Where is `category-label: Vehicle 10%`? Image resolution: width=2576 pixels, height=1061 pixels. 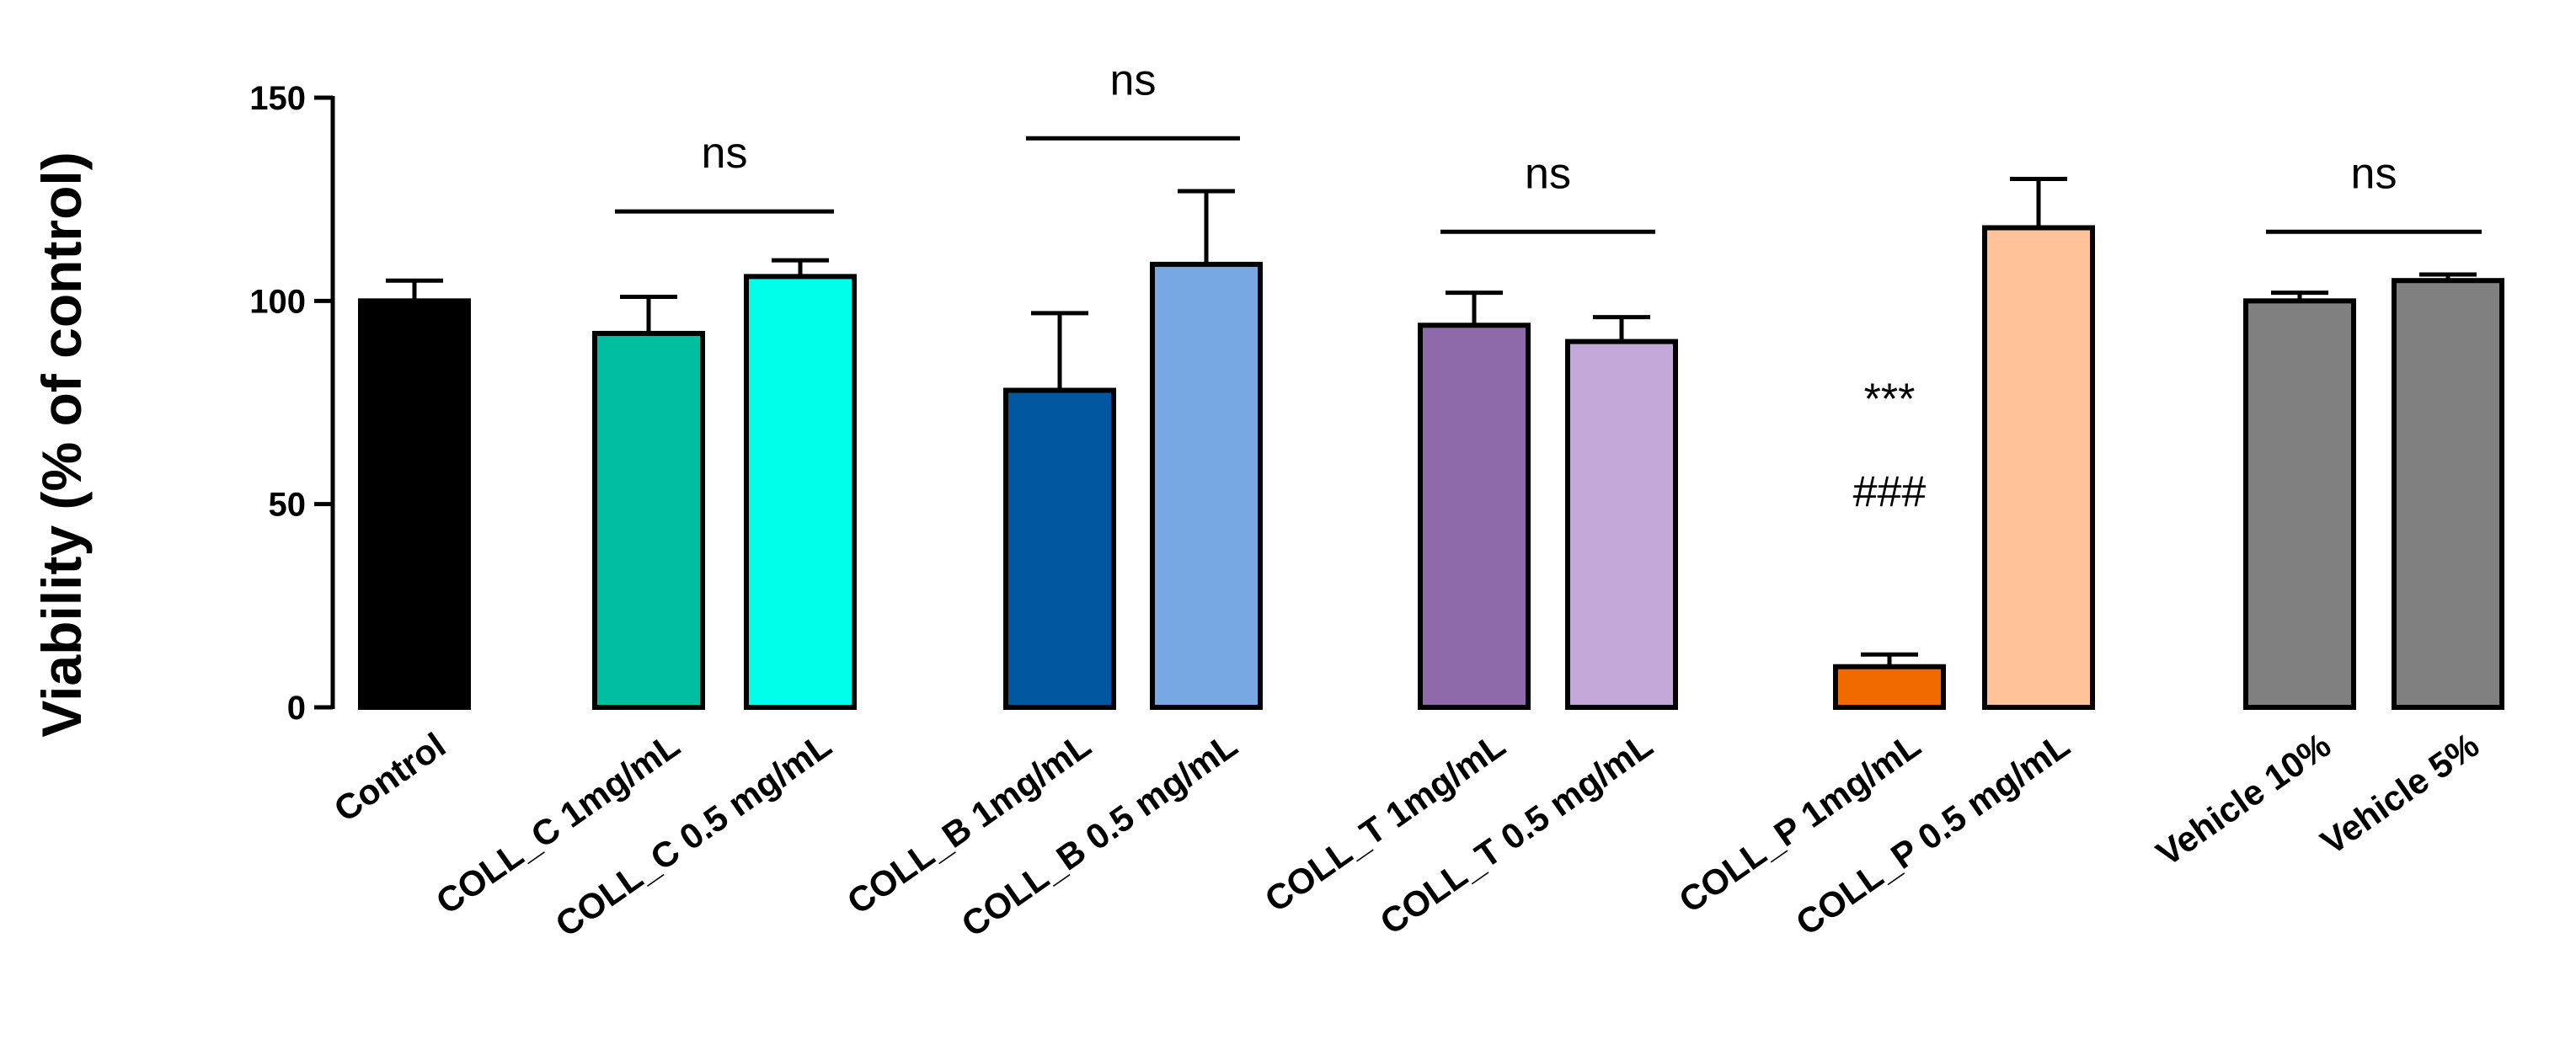
category-label: Vehicle 10% is located at coordinates (2243, 799).